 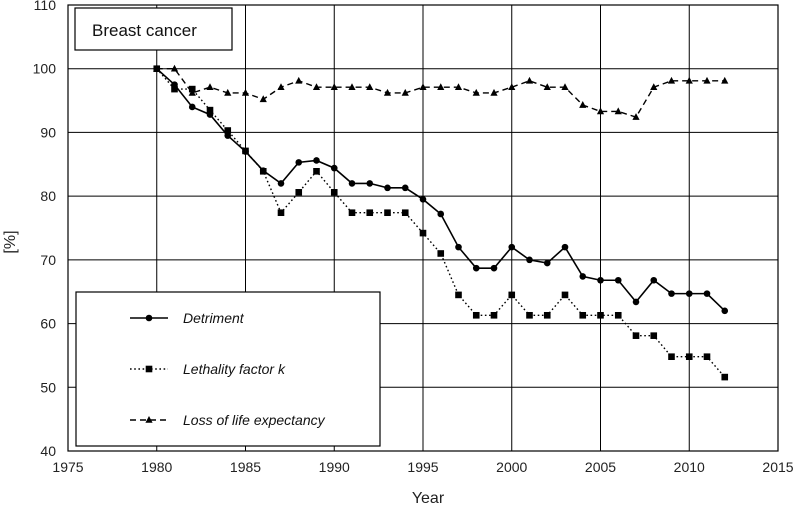 What do you see at coordinates (48, 451) in the screenshot?
I see `y-tick-label: 40` at bounding box center [48, 451].